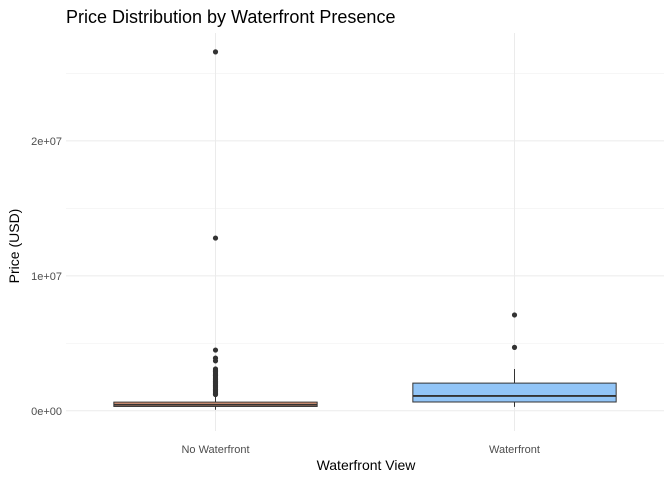  I want to click on x-tick-label: Waterfront, so click(514, 450).